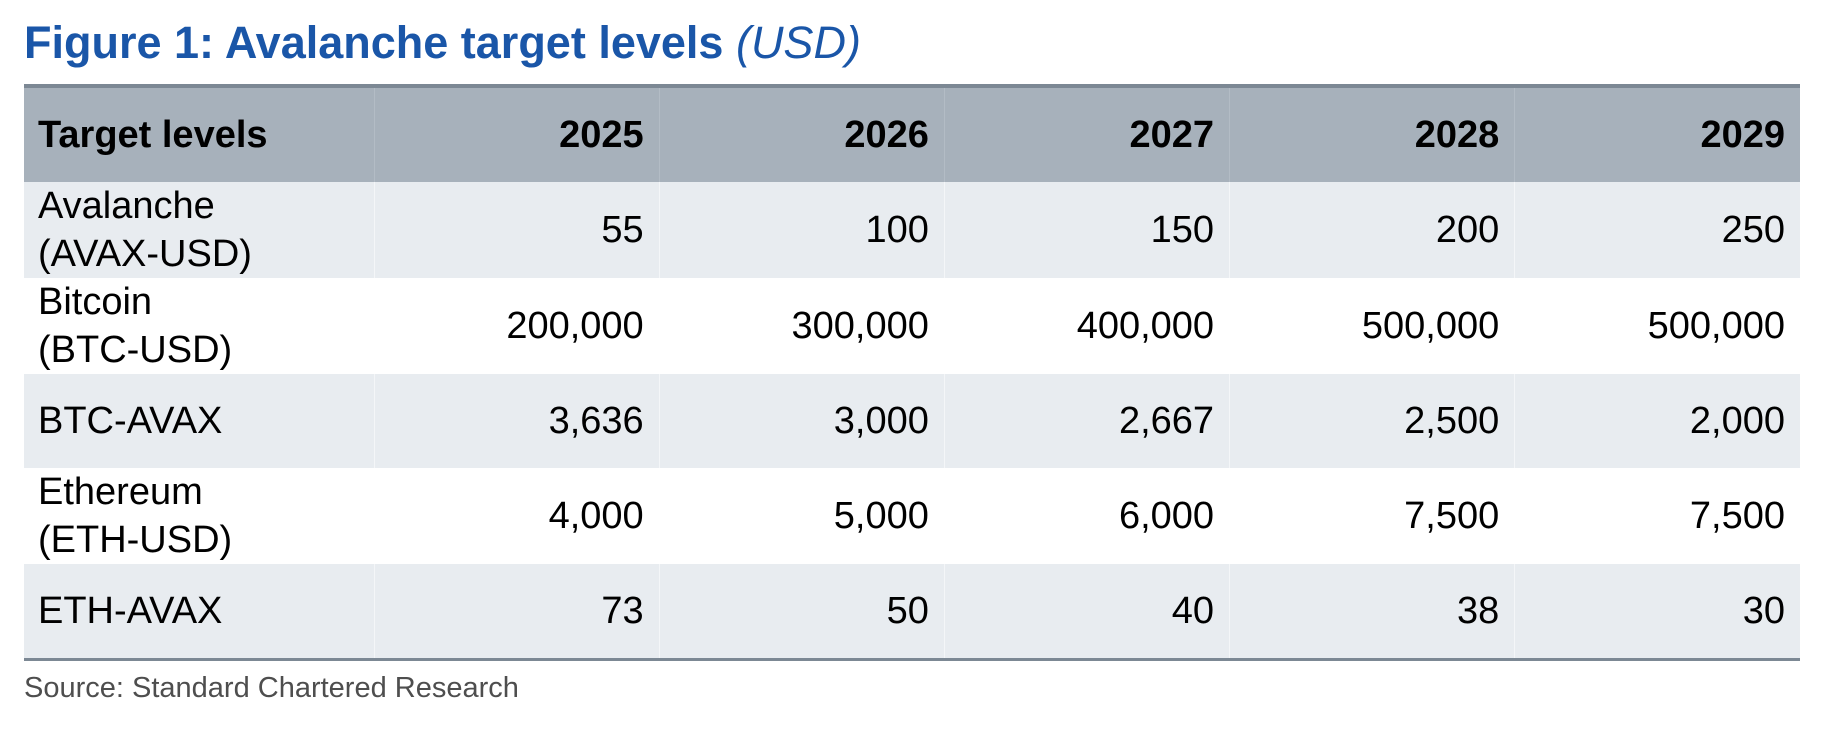 The height and width of the screenshot is (740, 1822). Describe the element at coordinates (516, 230) in the screenshot. I see `value-cell: 55` at that location.